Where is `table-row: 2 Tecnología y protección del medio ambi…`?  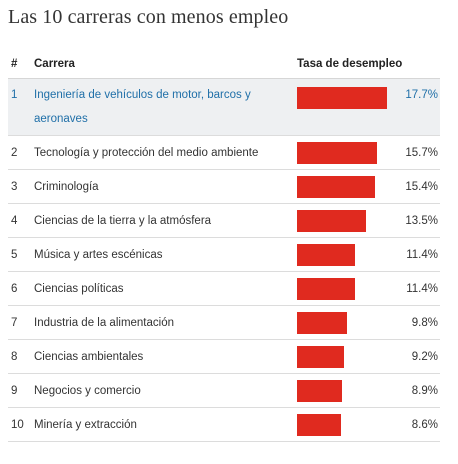 table-row: 2 Tecnología y protección del medio ambi… is located at coordinates (224, 153).